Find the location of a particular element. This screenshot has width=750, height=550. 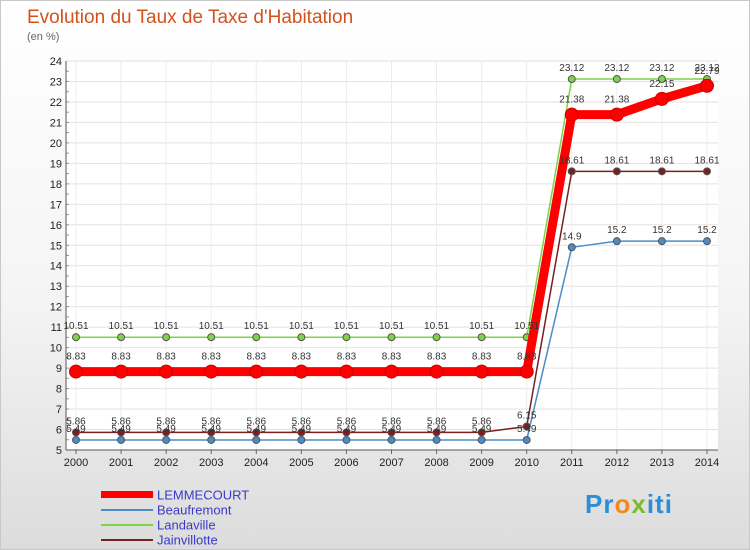

x-tick-label: 2009 is located at coordinates (481, 463).